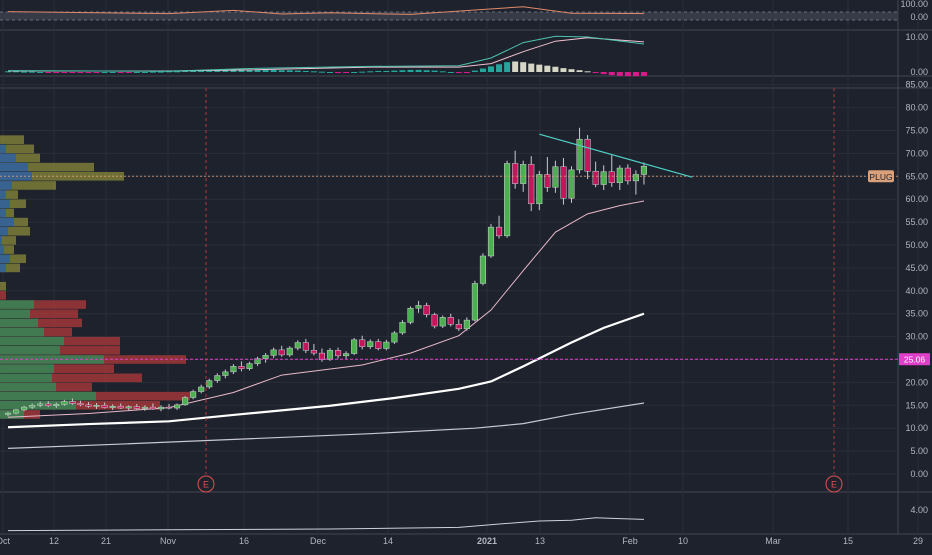 This screenshot has width=932, height=555. I want to click on price-axis-label: 75.00, so click(916, 131).